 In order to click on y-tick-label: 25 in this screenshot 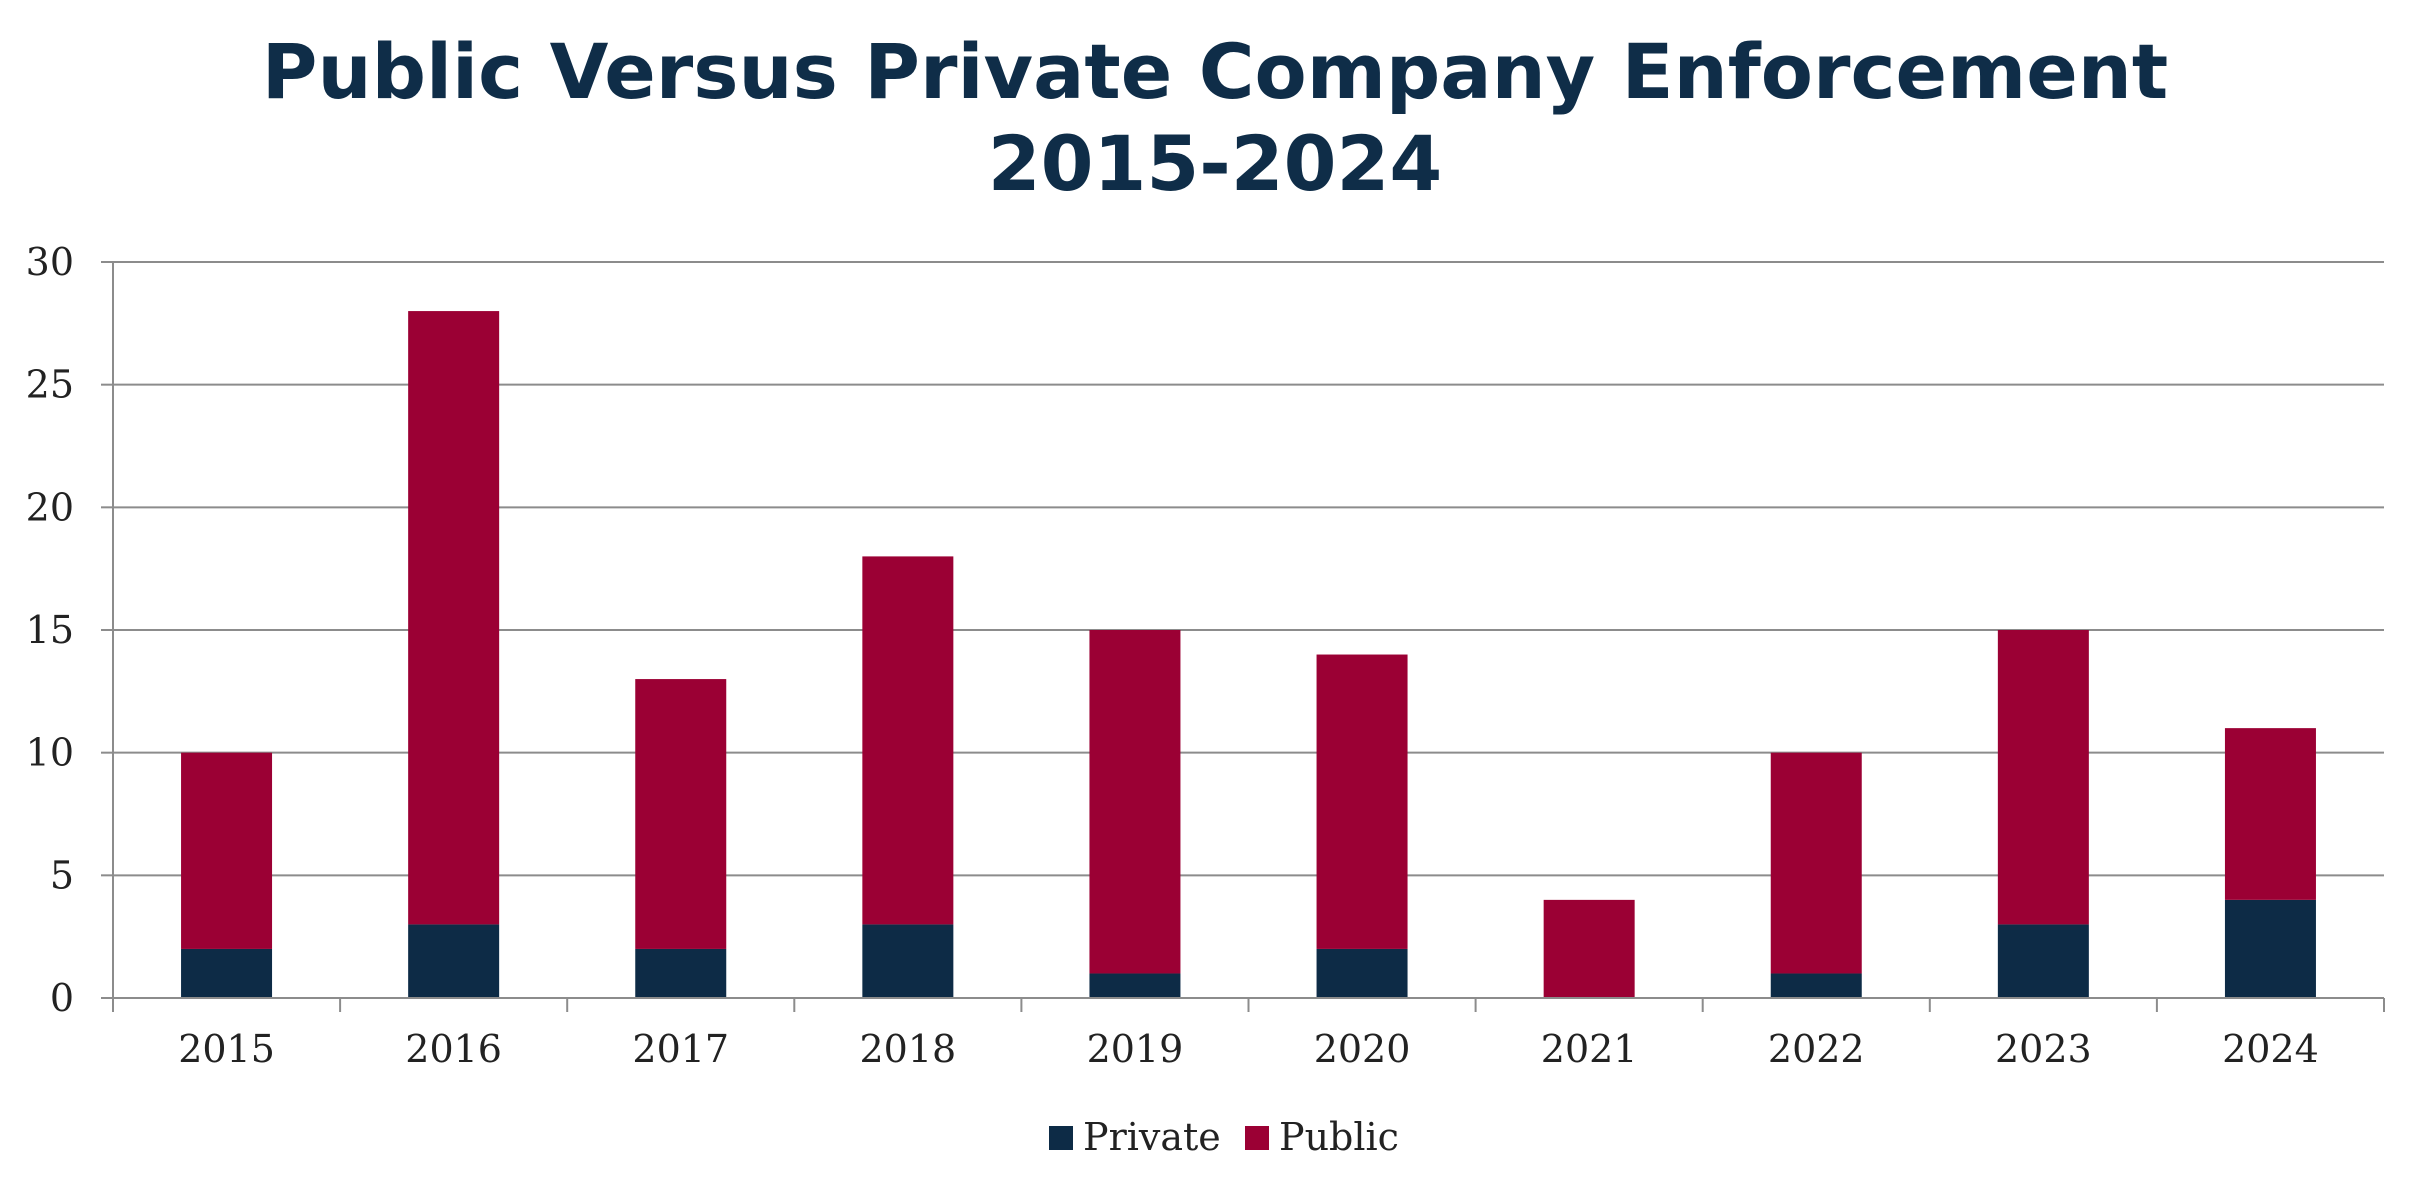, I will do `click(50, 385)`.